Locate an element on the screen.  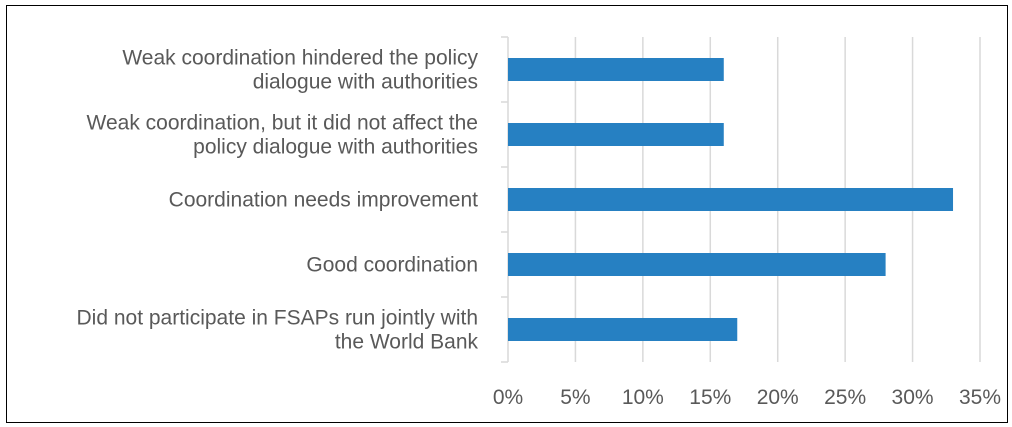
x-tick-label: 35% is located at coordinates (980, 397).